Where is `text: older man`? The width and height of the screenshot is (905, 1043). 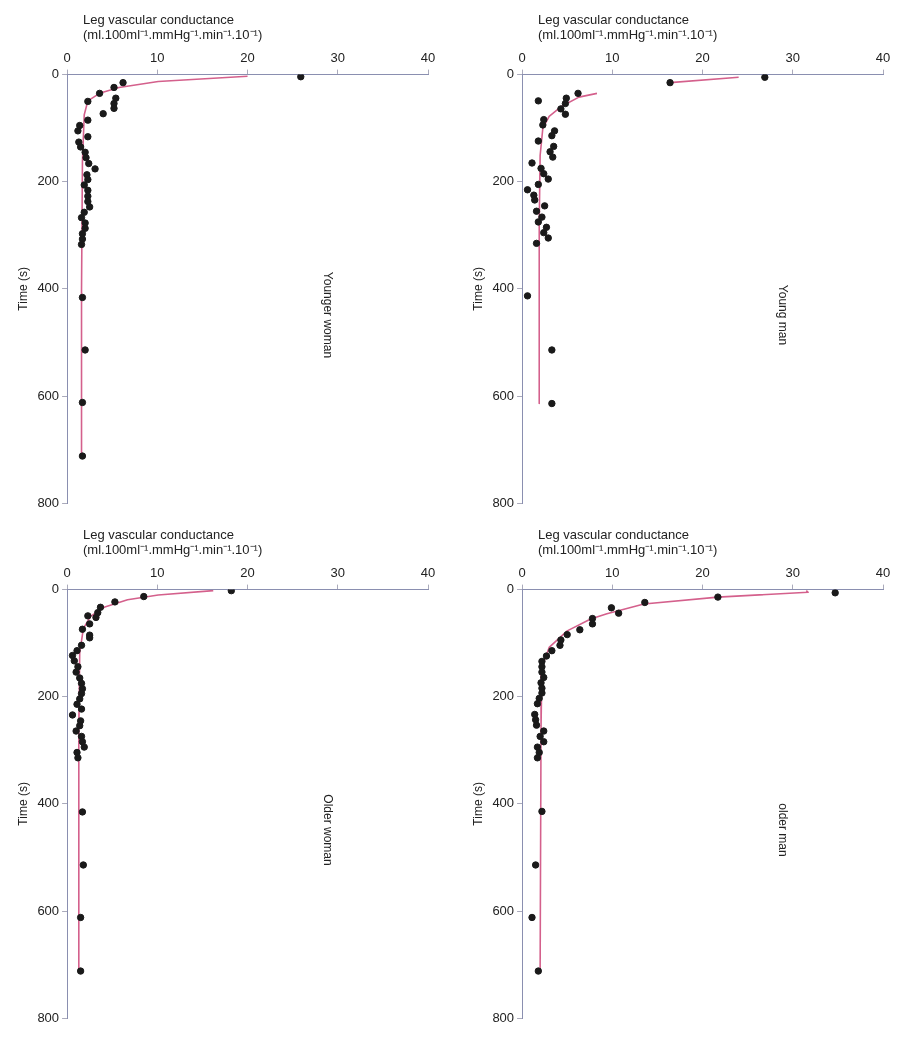 text: older man is located at coordinates (783, 830).